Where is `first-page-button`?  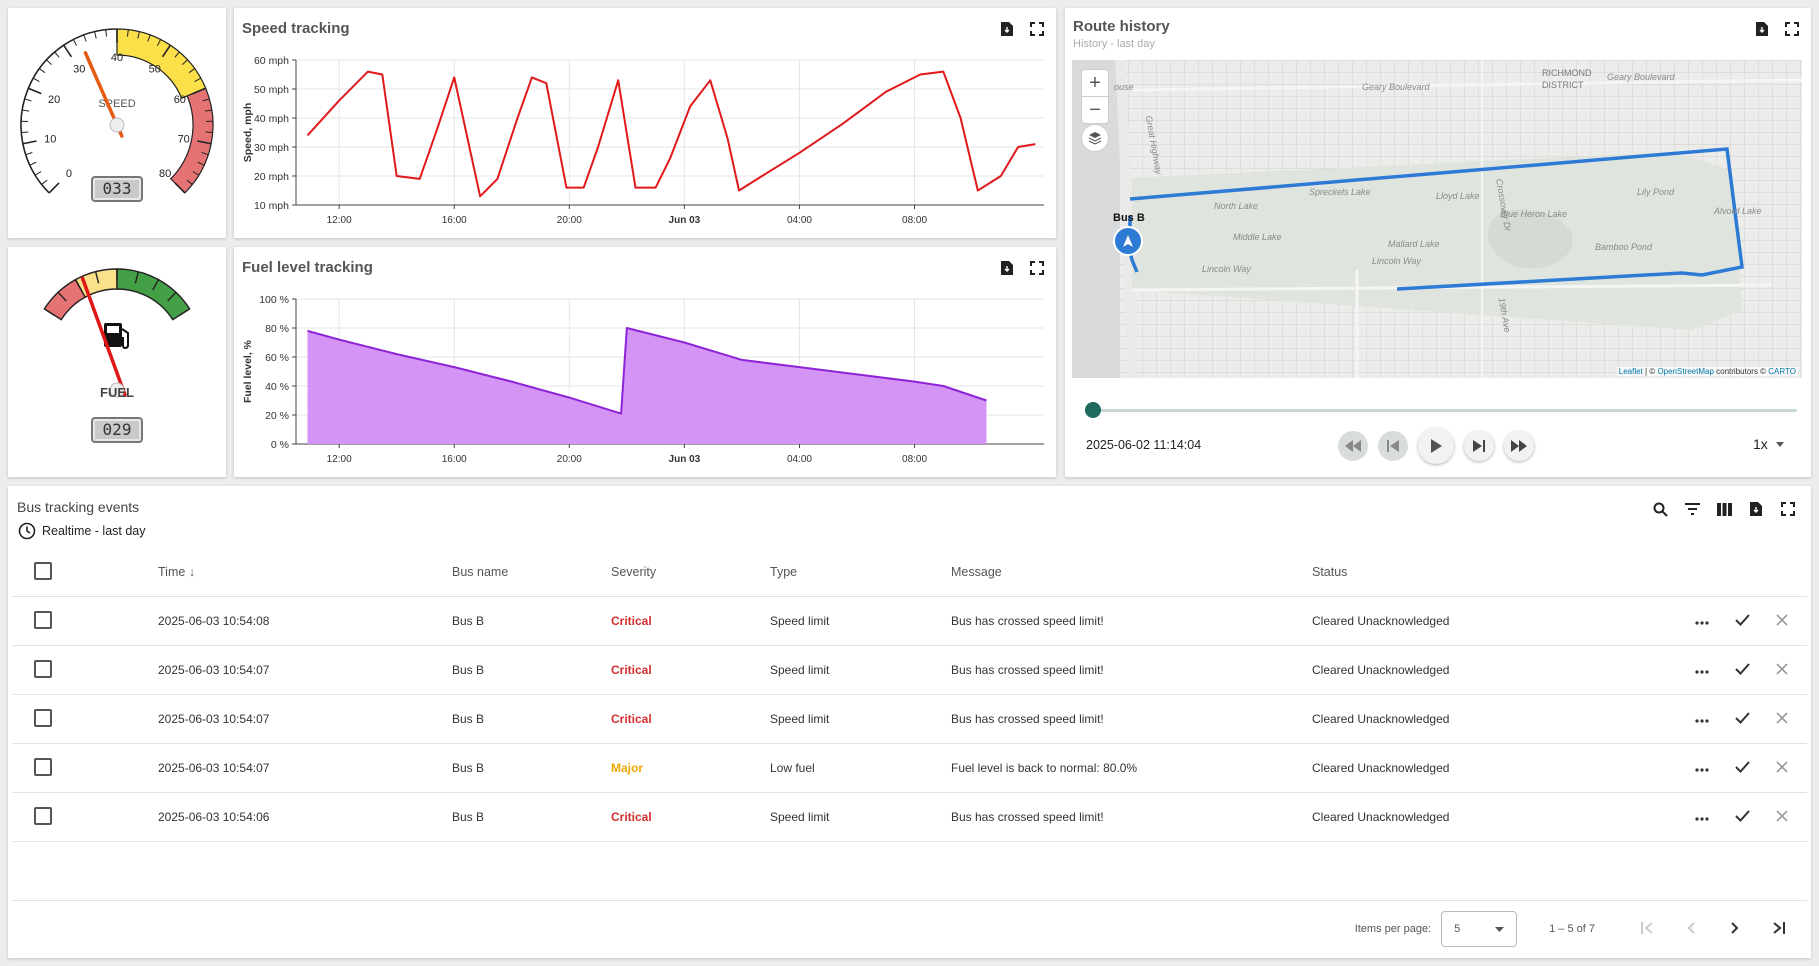 first-page-button is located at coordinates (1647, 929).